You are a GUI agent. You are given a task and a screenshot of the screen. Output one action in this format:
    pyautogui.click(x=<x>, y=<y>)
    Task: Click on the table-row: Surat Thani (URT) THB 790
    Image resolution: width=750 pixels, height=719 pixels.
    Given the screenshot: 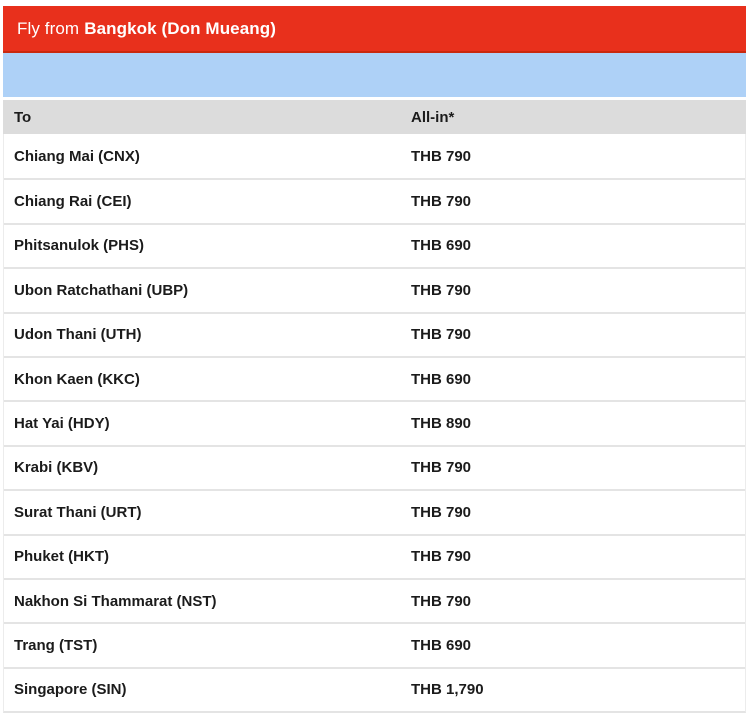 What is the action you would take?
    pyautogui.click(x=374, y=511)
    